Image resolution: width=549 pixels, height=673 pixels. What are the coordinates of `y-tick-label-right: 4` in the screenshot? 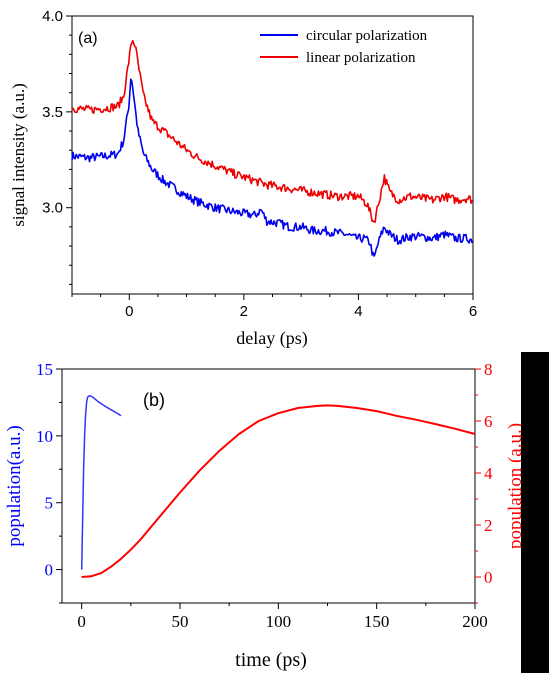 It's located at (488, 473).